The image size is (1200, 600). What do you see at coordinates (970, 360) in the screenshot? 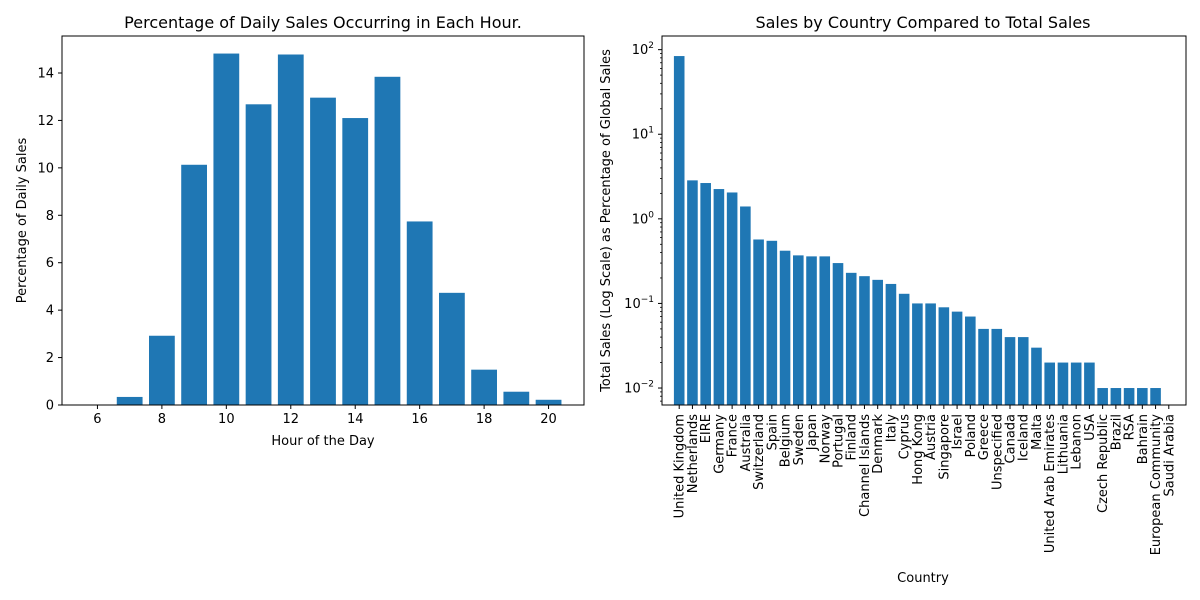
I see `country-bar-poland` at bounding box center [970, 360].